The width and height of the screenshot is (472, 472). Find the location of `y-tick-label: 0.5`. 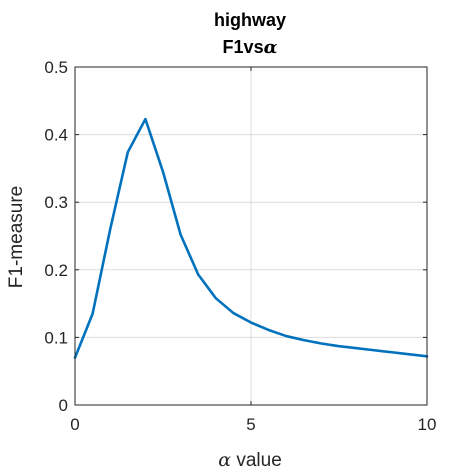

y-tick-label: 0.5 is located at coordinates (56, 67).